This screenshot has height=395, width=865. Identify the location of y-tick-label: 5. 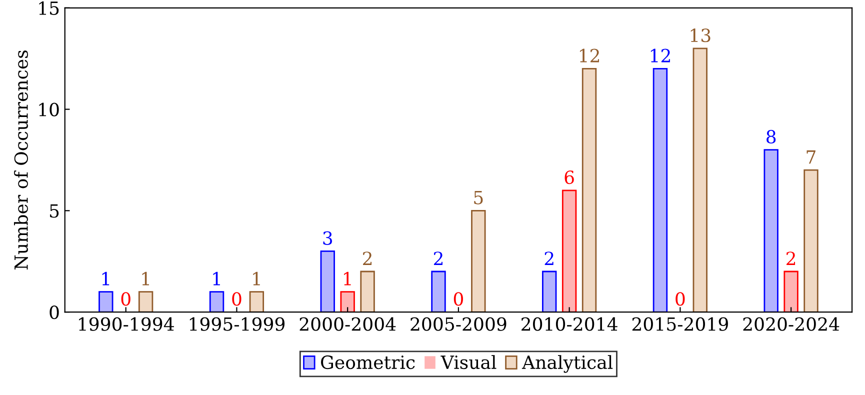
(54, 211).